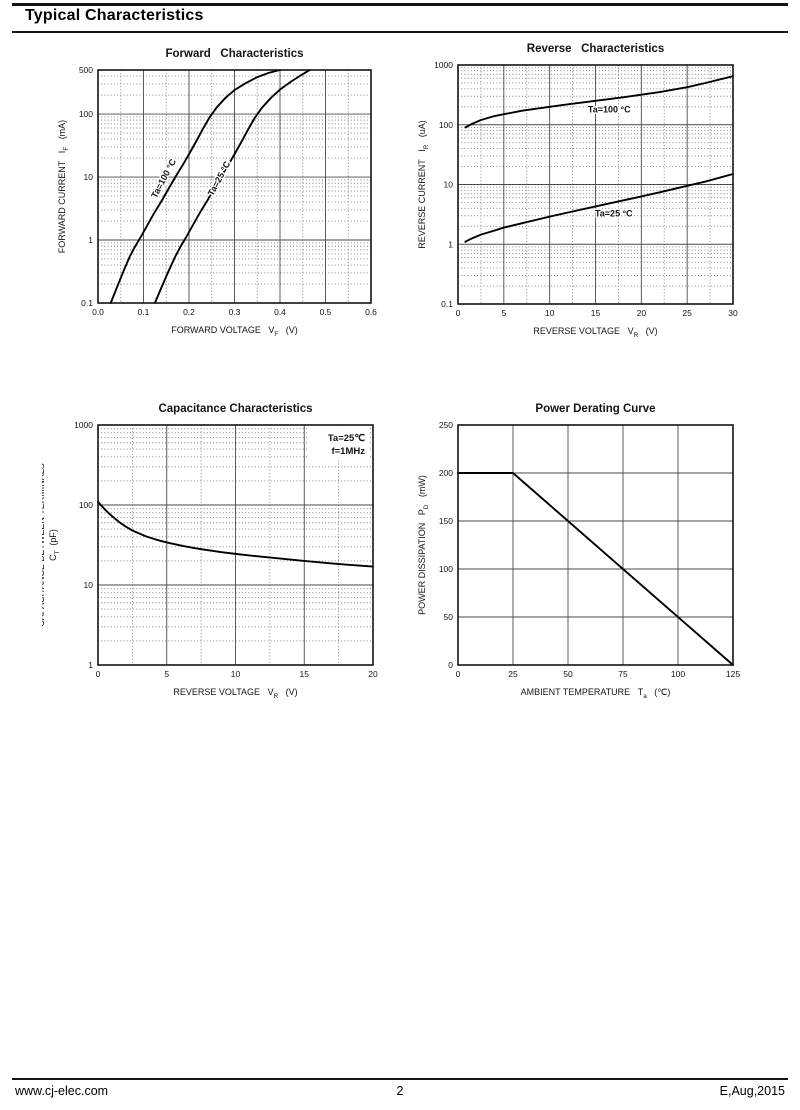 The height and width of the screenshot is (1110, 800). Describe the element at coordinates (54, 545) in the screenshot. I see `y-axis-label: CT (pF)` at that location.